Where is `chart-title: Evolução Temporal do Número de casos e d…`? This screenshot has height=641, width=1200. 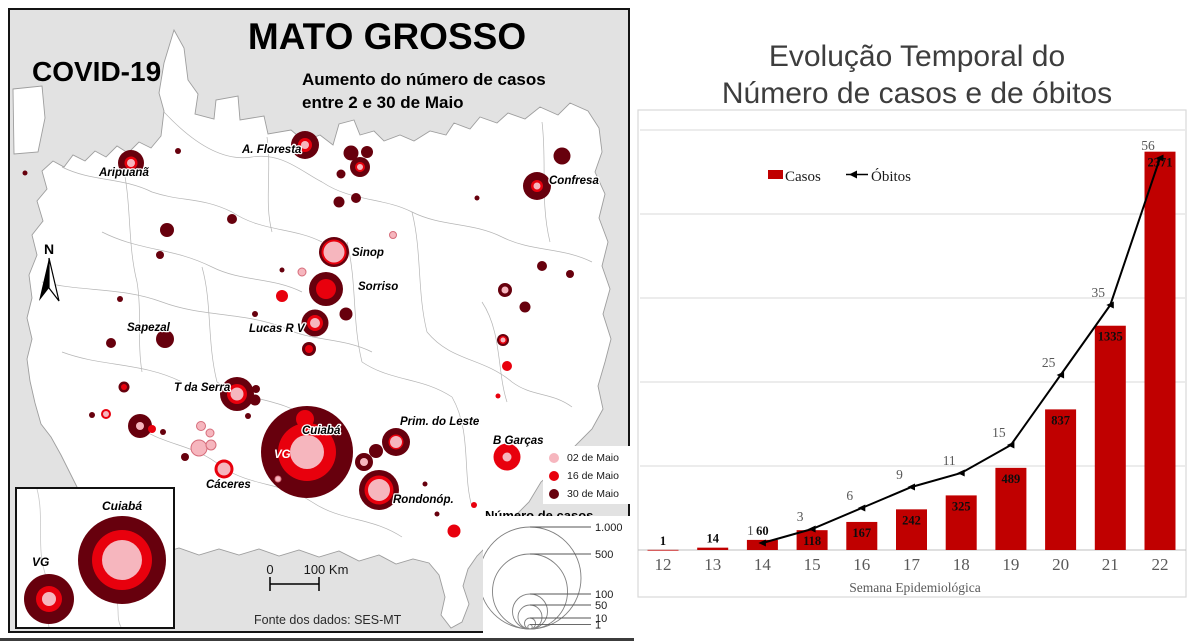
chart-title: Evolução Temporal do Número de casos e d… is located at coordinates (917, 75).